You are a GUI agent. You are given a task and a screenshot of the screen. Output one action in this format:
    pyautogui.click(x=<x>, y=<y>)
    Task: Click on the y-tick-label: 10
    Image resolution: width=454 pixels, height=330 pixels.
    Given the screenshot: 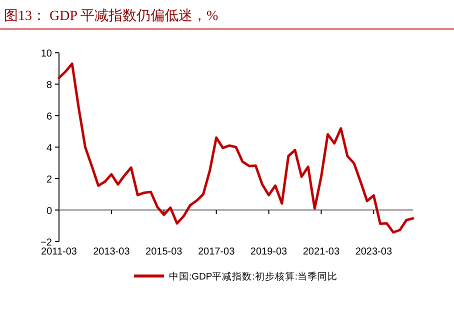 What is the action you would take?
    pyautogui.click(x=46, y=54)
    